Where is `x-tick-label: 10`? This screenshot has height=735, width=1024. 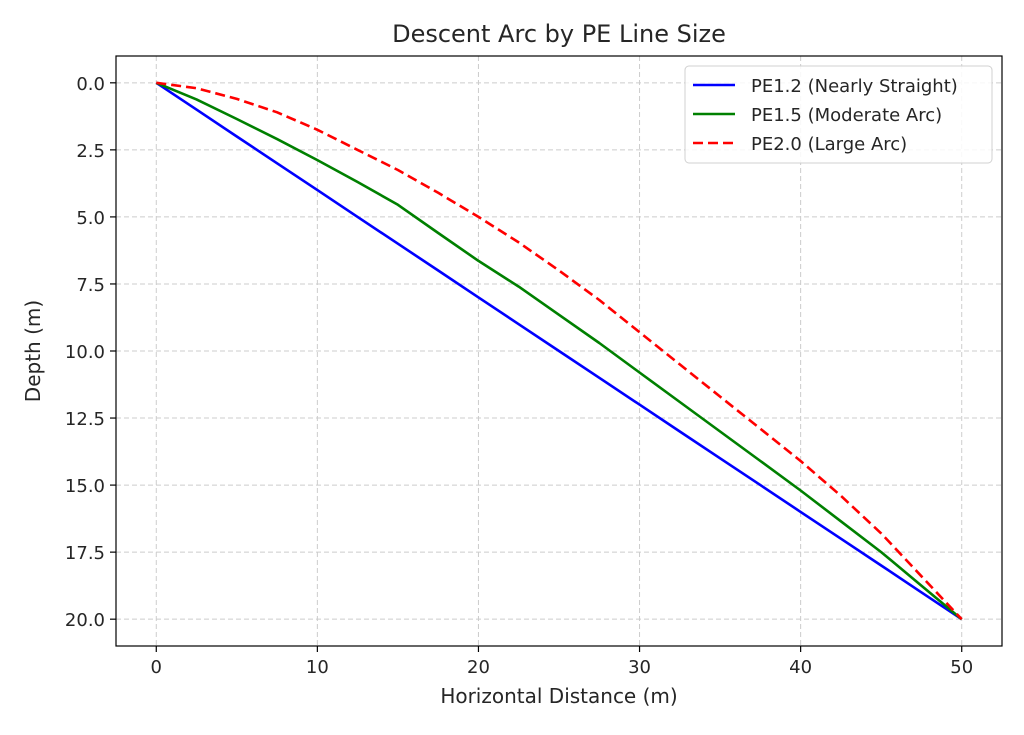
x-tick-label: 10 is located at coordinates (317, 667).